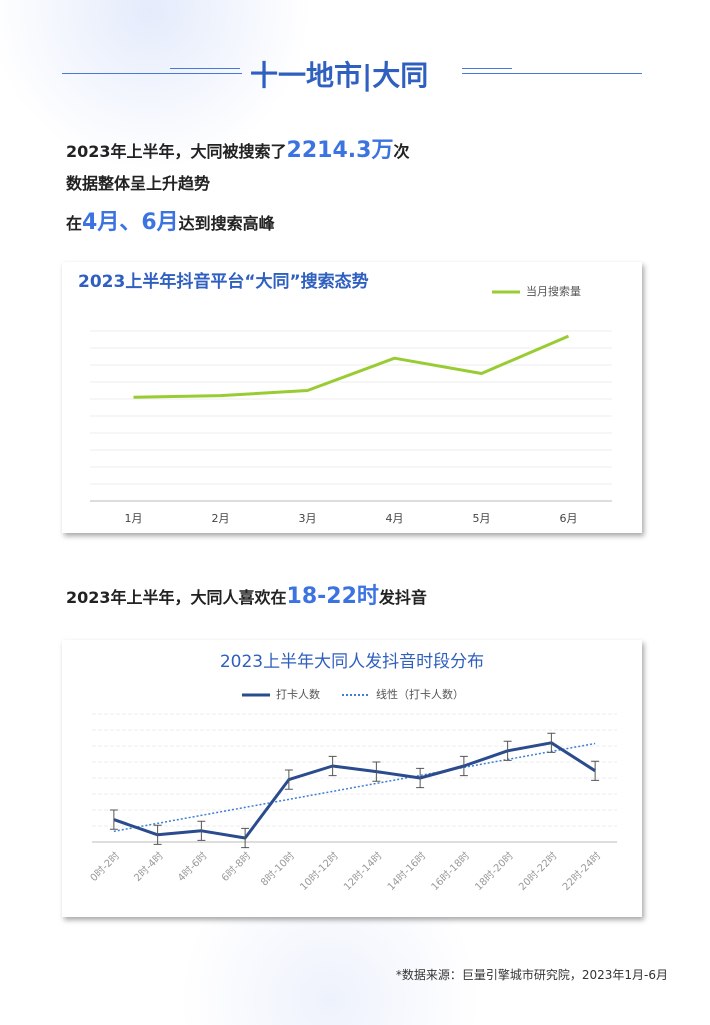  What do you see at coordinates (308, 518) in the screenshot?
I see `x-tick-label: 3月` at bounding box center [308, 518].